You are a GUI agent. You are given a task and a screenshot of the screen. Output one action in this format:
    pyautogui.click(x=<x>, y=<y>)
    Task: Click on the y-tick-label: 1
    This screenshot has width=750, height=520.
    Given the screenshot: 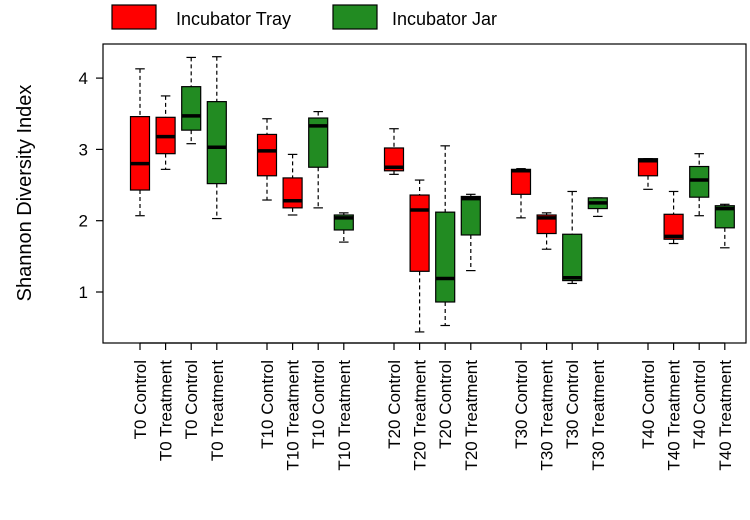 What is the action you would take?
    pyautogui.click(x=83, y=292)
    